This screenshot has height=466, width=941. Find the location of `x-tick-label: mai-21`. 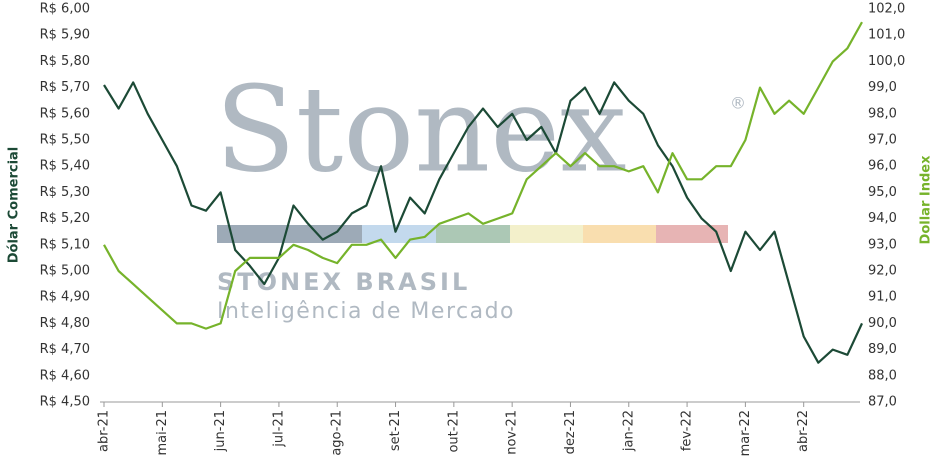

x-tick-label: mai-21 is located at coordinates (162, 432).